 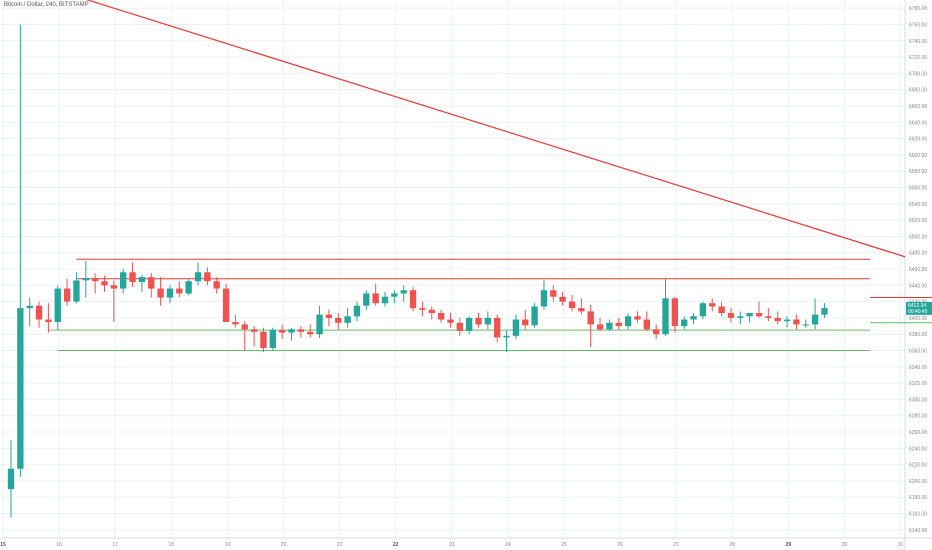 I want to click on y-tick-label: 6720.00, so click(x=918, y=58).